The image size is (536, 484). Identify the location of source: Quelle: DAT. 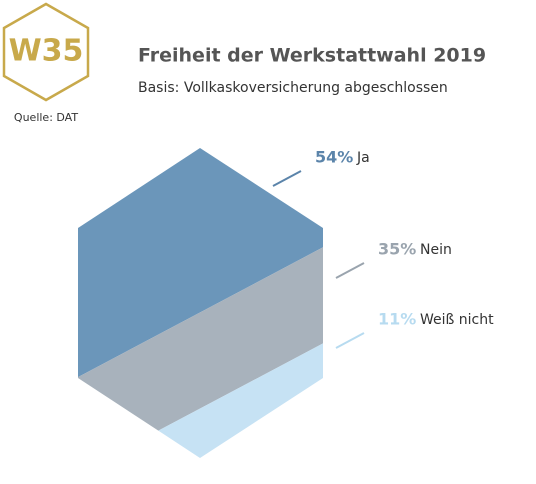
(46, 117).